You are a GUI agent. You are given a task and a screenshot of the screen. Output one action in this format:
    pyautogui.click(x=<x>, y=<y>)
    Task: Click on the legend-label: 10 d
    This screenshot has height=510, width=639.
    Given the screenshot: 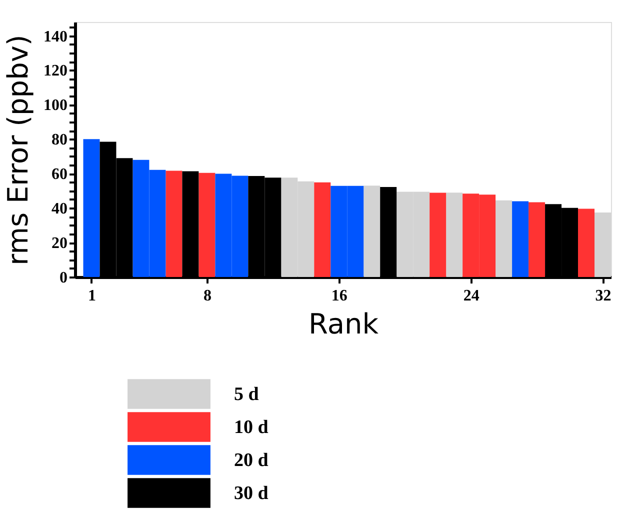 What is the action you would take?
    pyautogui.click(x=251, y=427)
    